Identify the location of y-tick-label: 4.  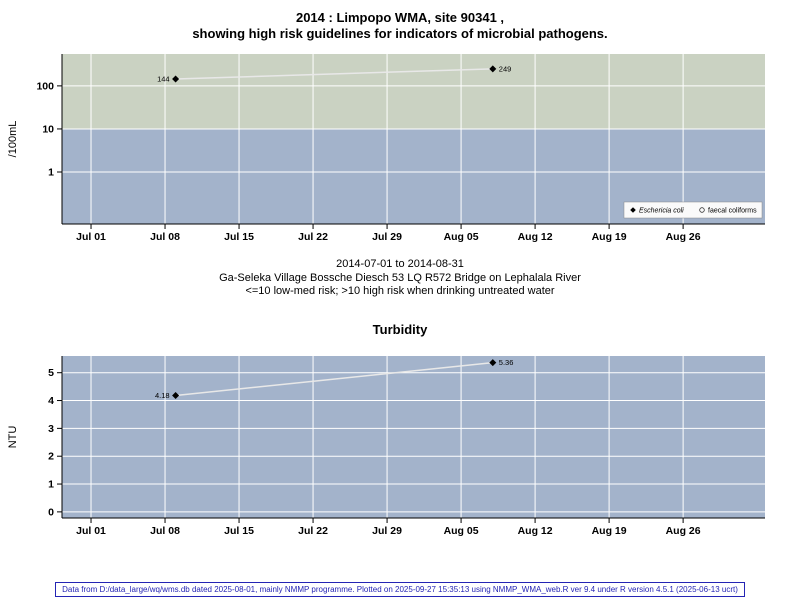
(51, 401).